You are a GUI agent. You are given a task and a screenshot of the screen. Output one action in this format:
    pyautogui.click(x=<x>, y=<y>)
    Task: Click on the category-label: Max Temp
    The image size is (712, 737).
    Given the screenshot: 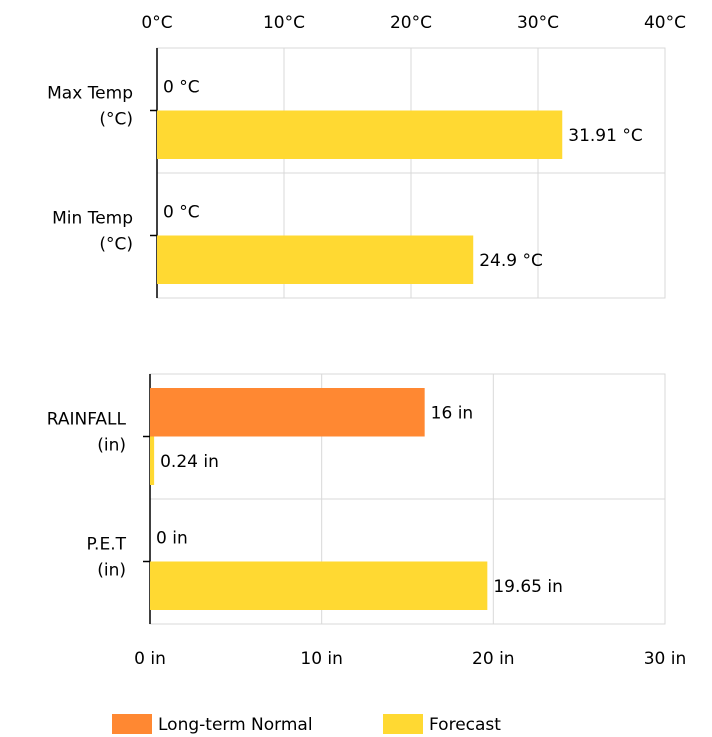 What is the action you would take?
    pyautogui.click(x=90, y=94)
    